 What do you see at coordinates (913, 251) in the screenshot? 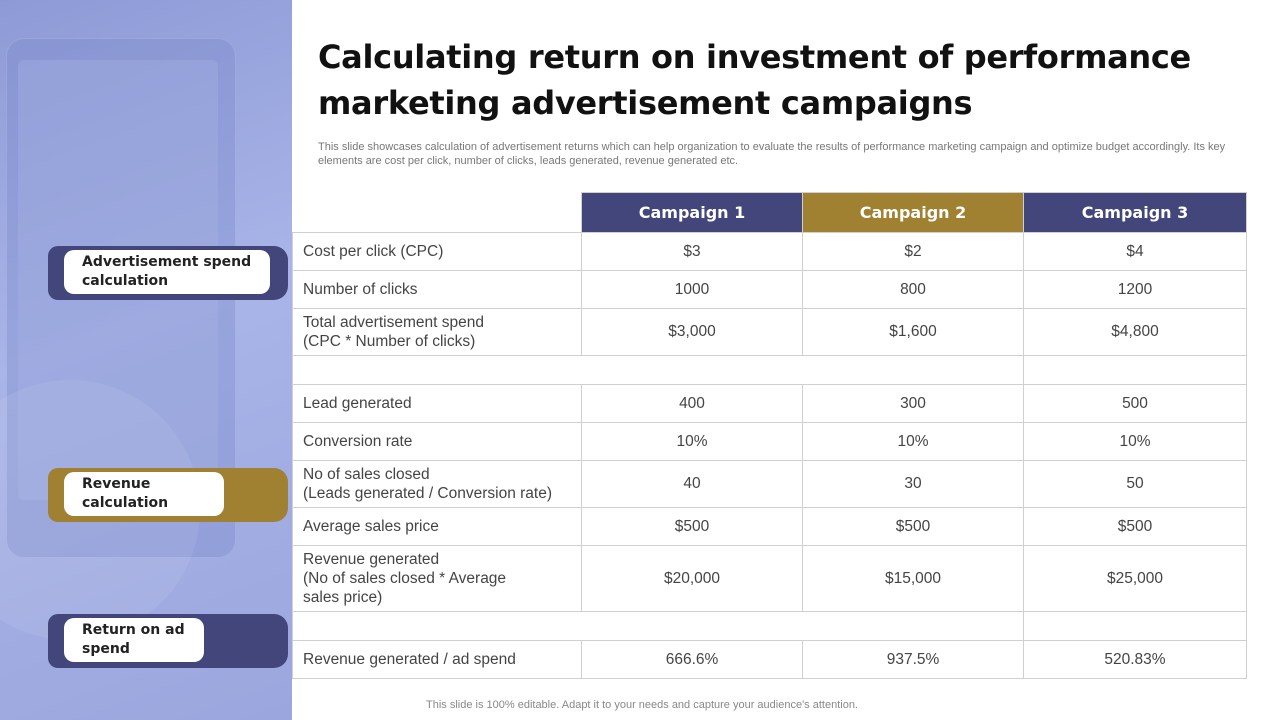
I see `cell-campaign-2: $2` at bounding box center [913, 251].